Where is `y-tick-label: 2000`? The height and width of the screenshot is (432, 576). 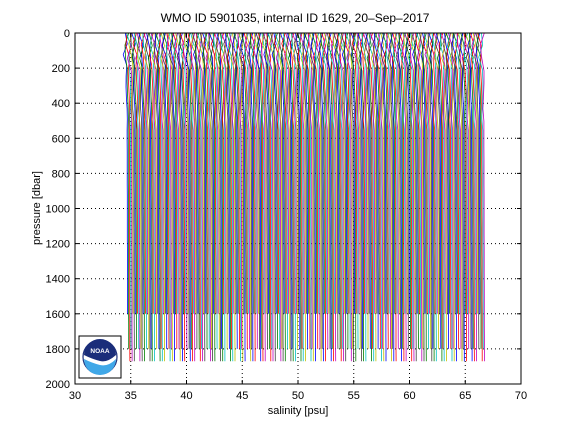
y-tick-label: 2000 is located at coordinates (58, 385).